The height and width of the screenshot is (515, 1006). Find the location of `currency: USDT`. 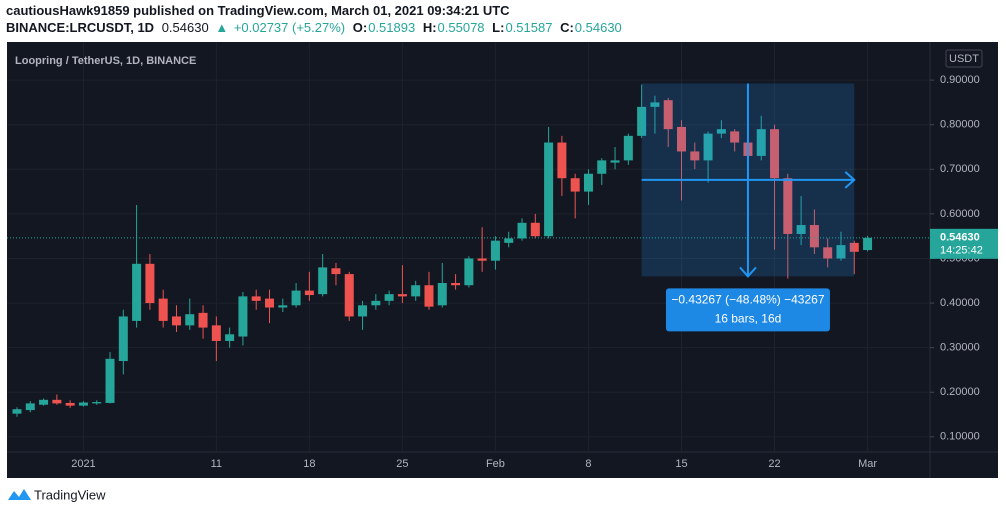

currency: USDT is located at coordinates (964, 59).